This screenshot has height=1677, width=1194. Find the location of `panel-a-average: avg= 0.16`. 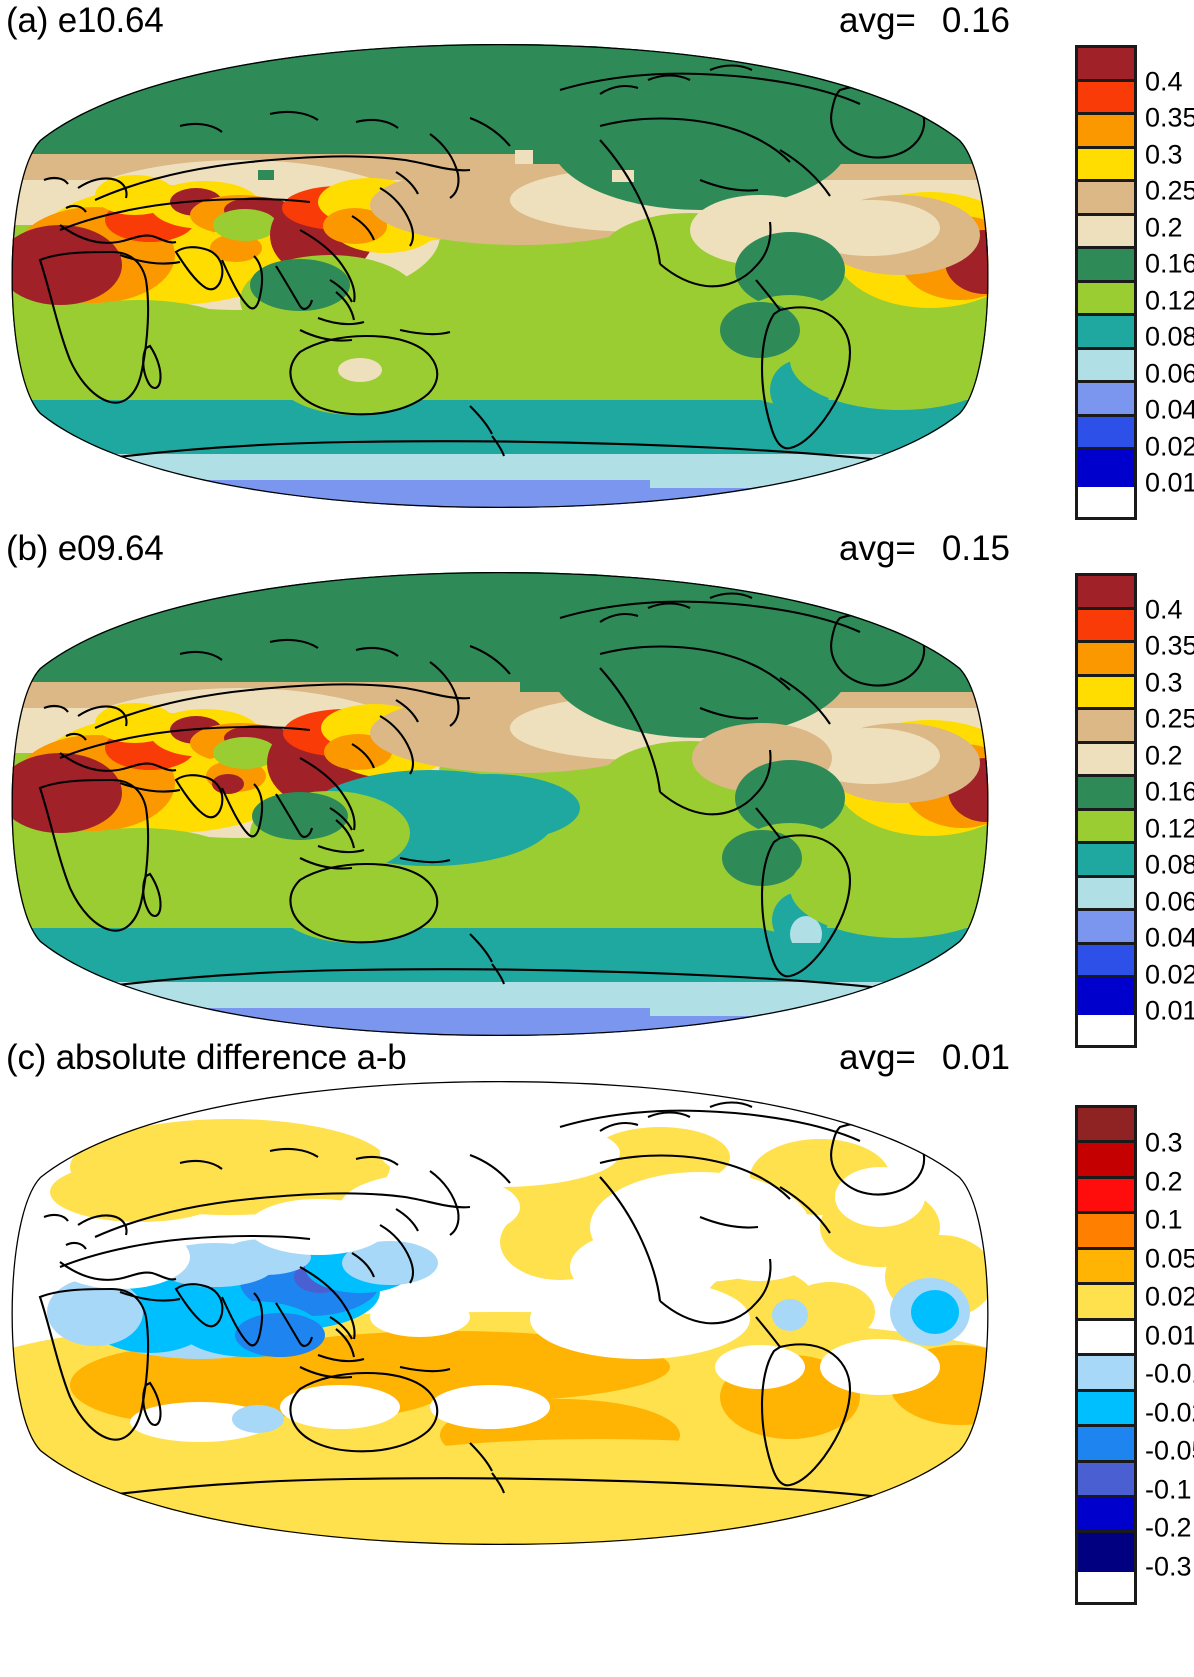

panel-a-average: avg= 0.16 is located at coordinates (924, 21).